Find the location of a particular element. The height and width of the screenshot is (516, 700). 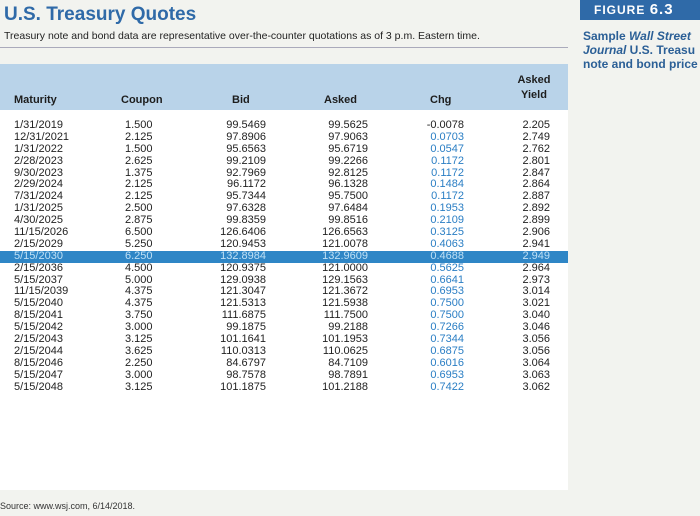

change-cell: 0.0547 is located at coordinates (447, 148).